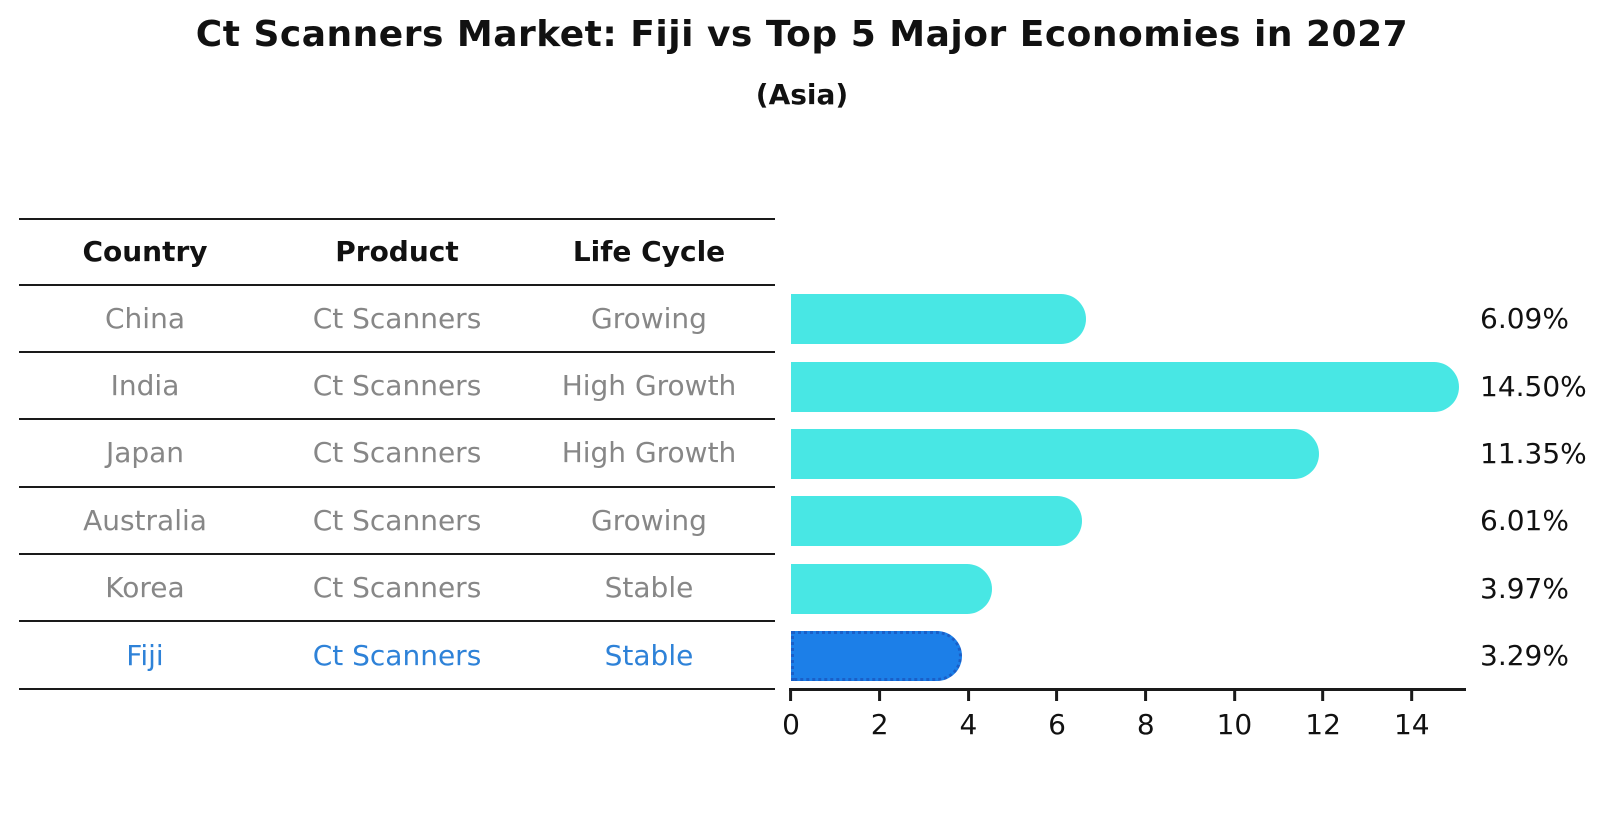 The image size is (1604, 823). Describe the element at coordinates (1180, 521) in the screenshot. I see `bar-row: 6.01%` at that location.